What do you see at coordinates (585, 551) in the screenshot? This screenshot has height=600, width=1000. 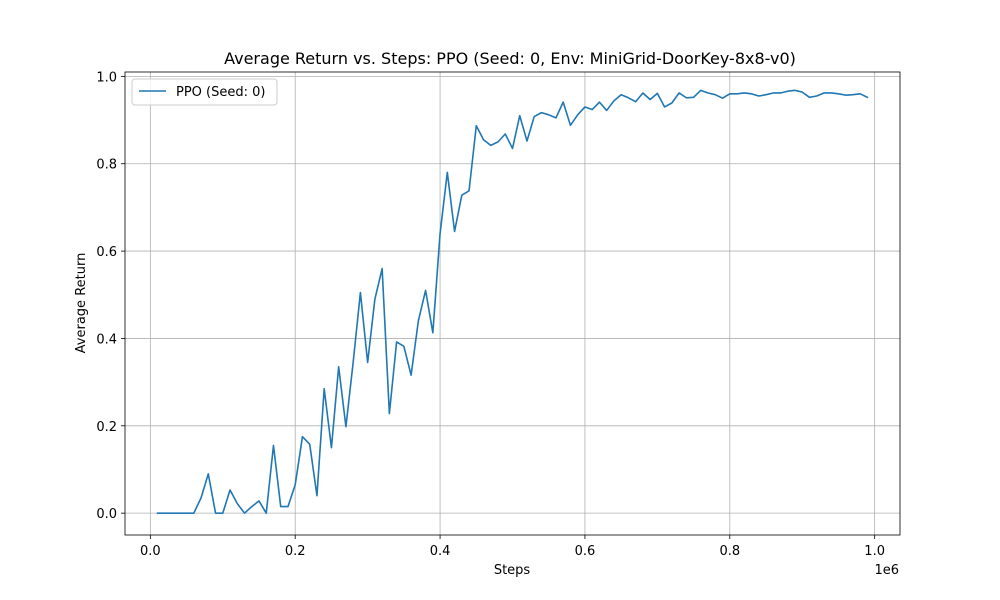 I see `x-tick-label: 0.6` at bounding box center [585, 551].